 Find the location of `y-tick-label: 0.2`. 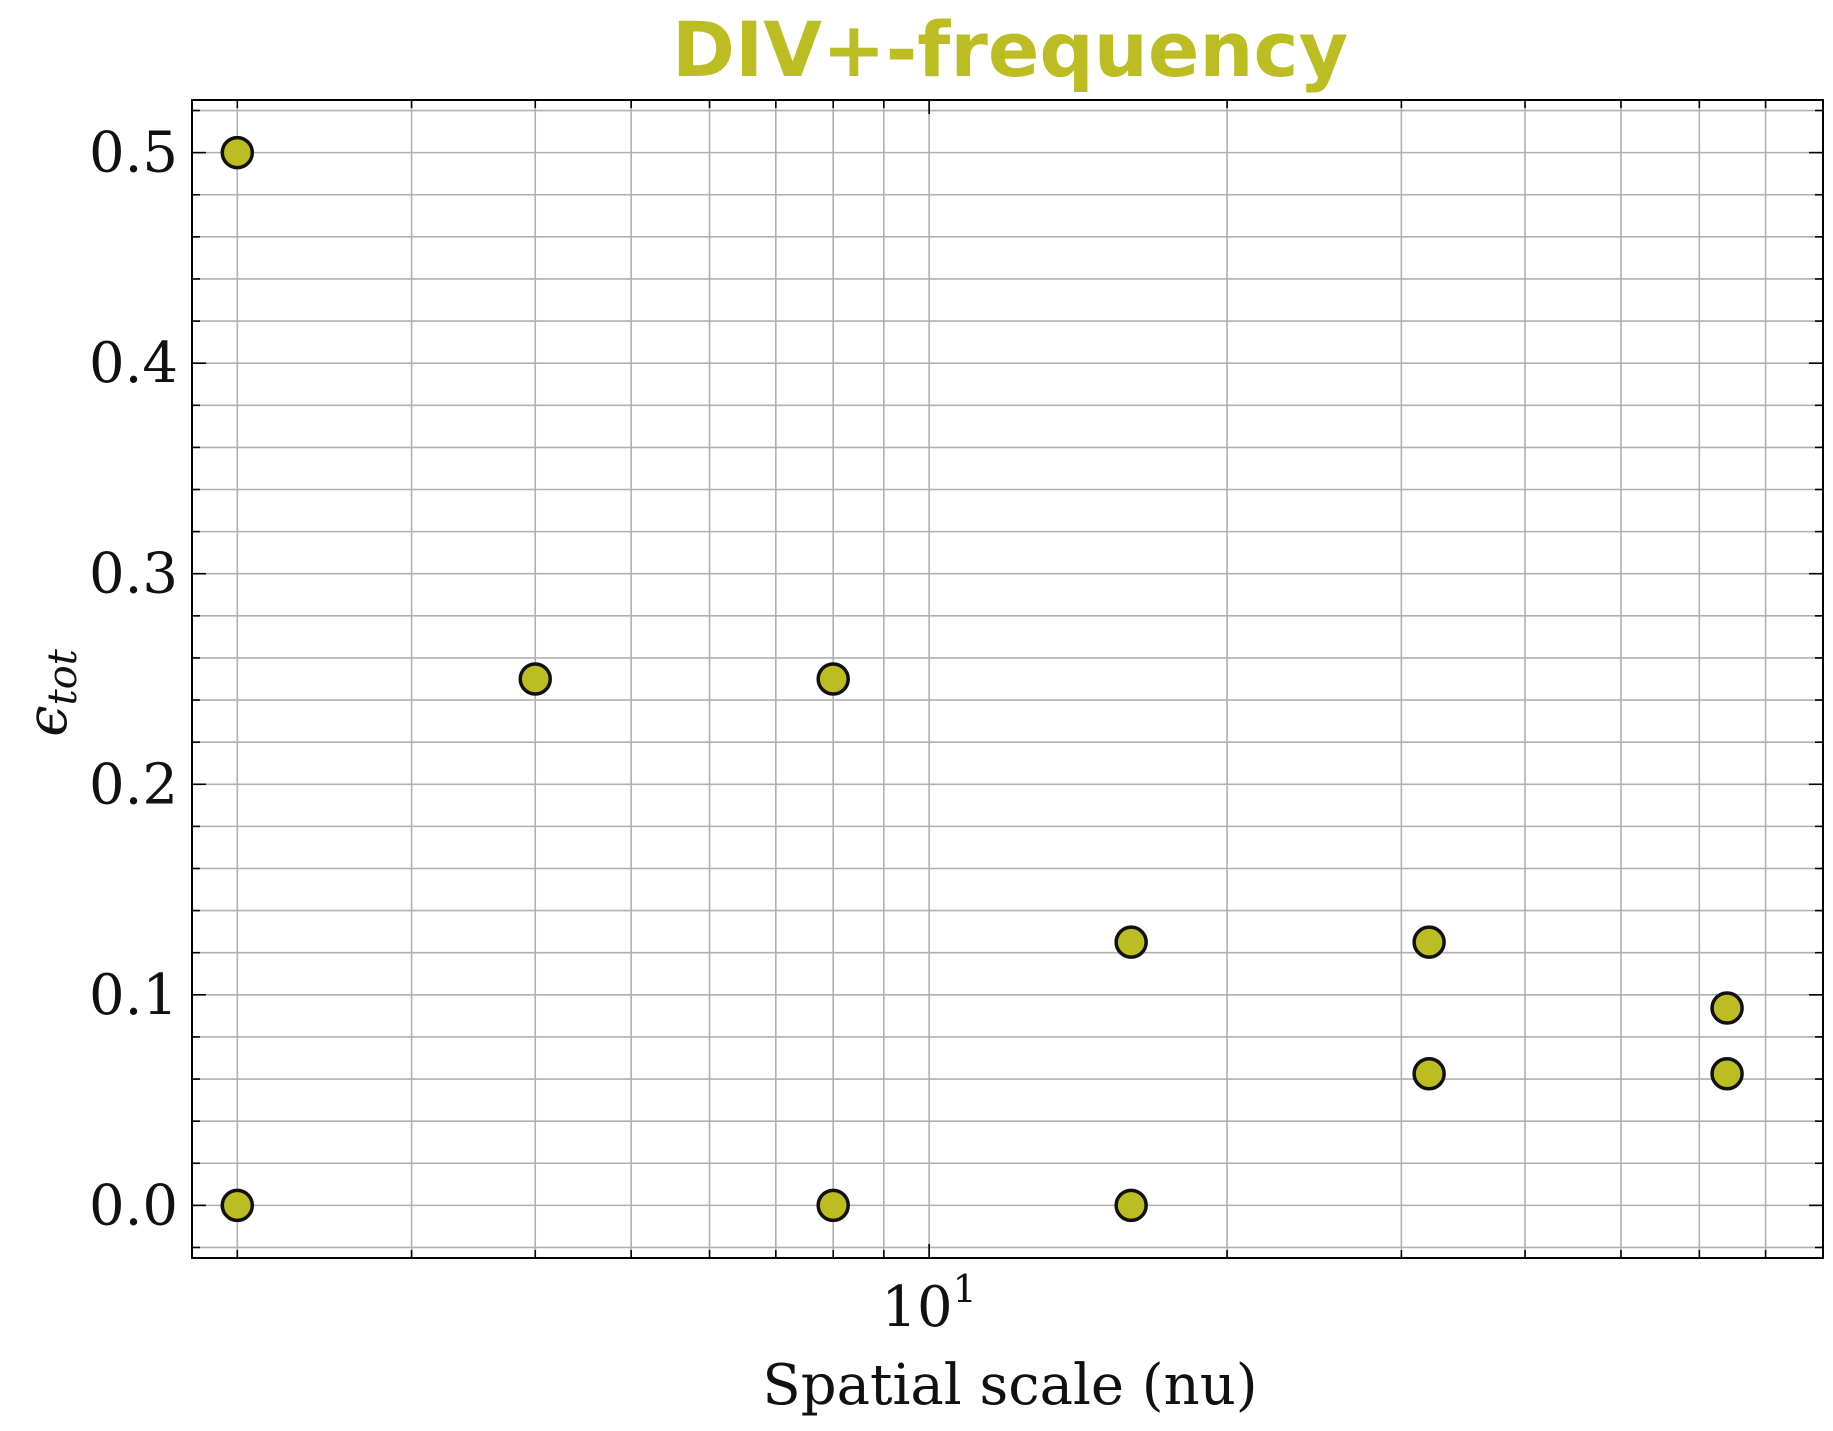

y-tick-label: 0.2 is located at coordinates (133, 784).